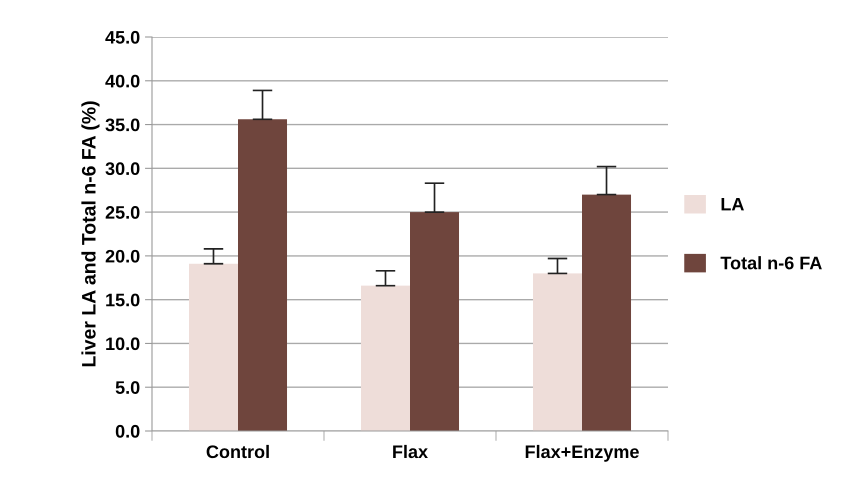  I want to click on y-tick-label: 15.0, so click(123, 300).